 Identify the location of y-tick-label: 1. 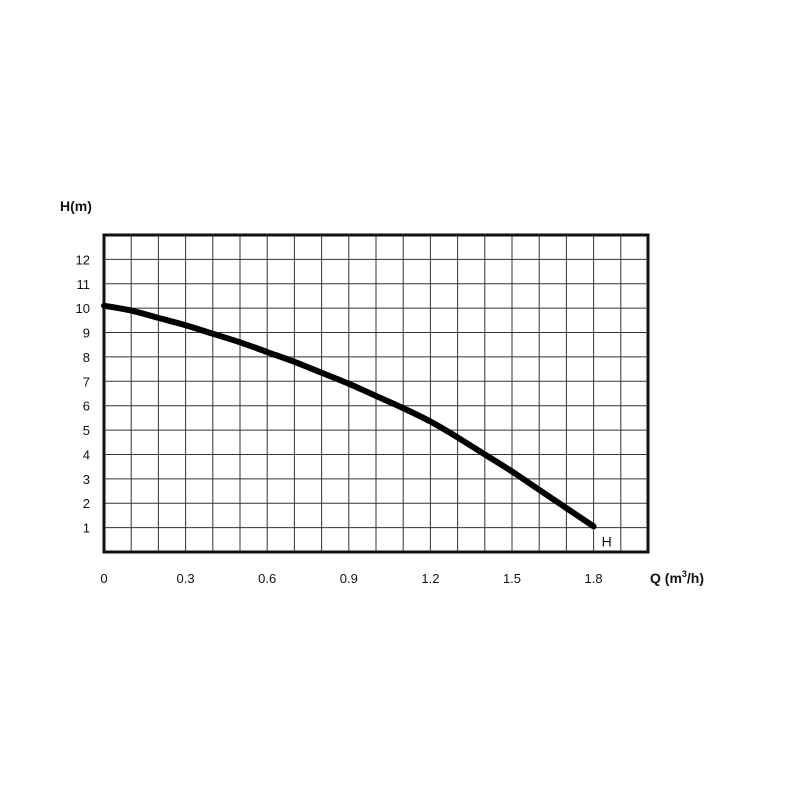
(86, 528).